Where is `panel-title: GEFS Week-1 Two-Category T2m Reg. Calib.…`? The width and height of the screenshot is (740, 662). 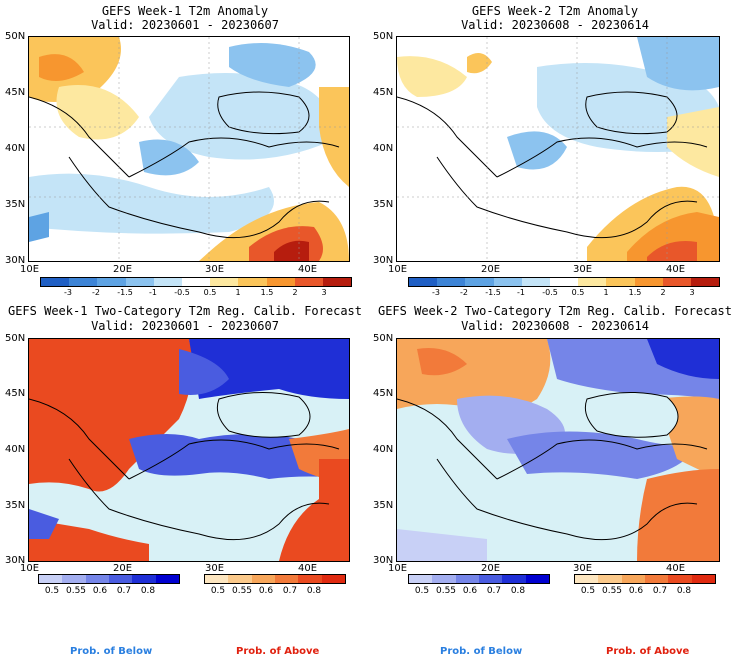
panel-title: GEFS Week-1 Two-Category T2m Reg. Calib.… is located at coordinates (184, 311).